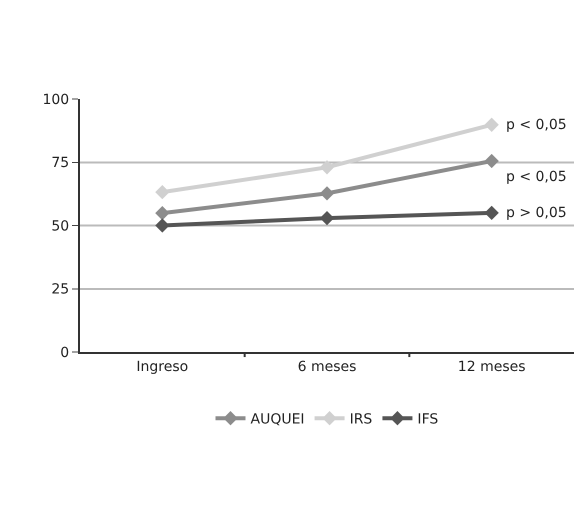 The height and width of the screenshot is (512, 580). Describe the element at coordinates (277, 420) in the screenshot. I see `legend-label: AUQUEI` at that location.